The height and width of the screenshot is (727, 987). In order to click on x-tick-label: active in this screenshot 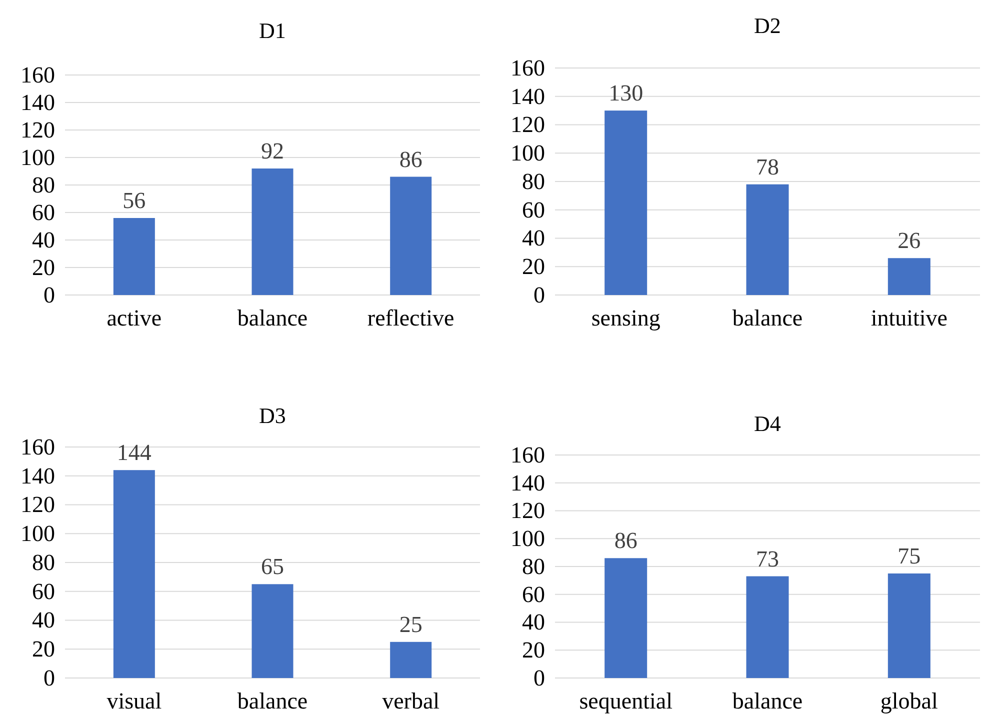, I will do `click(134, 317)`.